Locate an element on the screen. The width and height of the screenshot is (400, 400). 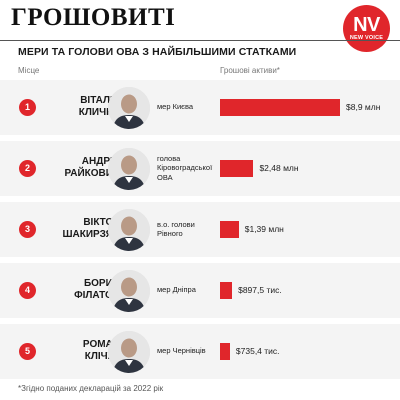
ranking-row: 1 ВІТАЛІЙ КЛИЧКО мер Києва $8,9 млн is located at coordinates (200, 107).